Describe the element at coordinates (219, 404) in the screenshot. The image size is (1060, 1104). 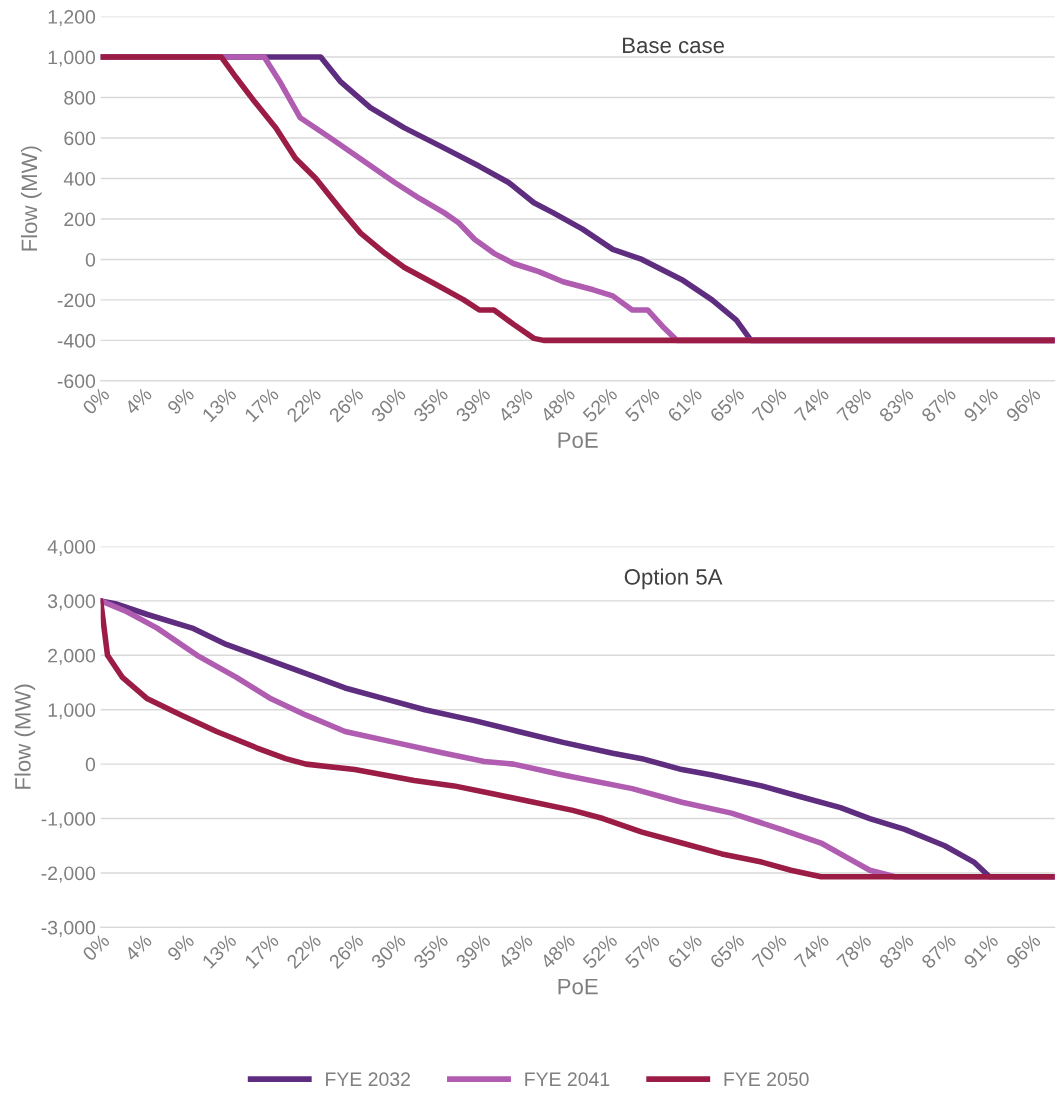
I see `x-tick-label: 13%` at that location.